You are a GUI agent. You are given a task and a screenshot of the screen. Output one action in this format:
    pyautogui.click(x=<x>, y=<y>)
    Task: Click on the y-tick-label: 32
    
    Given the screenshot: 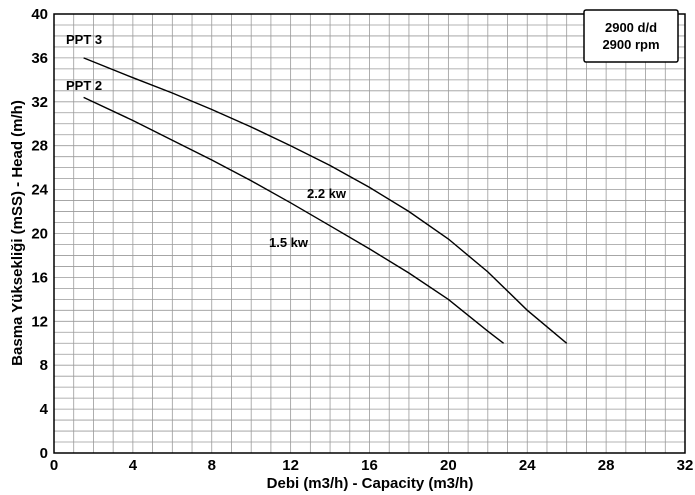 What is the action you would take?
    pyautogui.click(x=39, y=102)
    